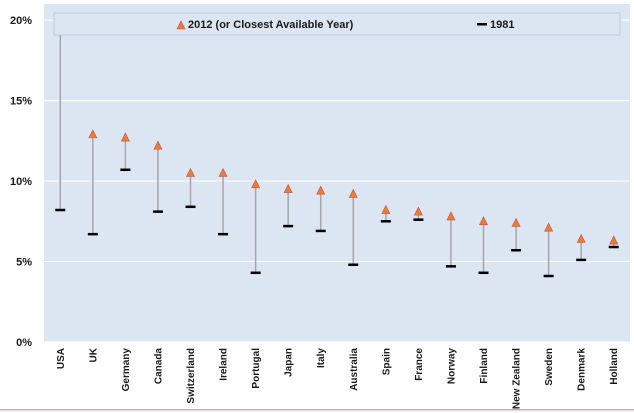 The image size is (634, 413). Describe the element at coordinates (61, 358) in the screenshot. I see `x-category-label: USA` at that location.